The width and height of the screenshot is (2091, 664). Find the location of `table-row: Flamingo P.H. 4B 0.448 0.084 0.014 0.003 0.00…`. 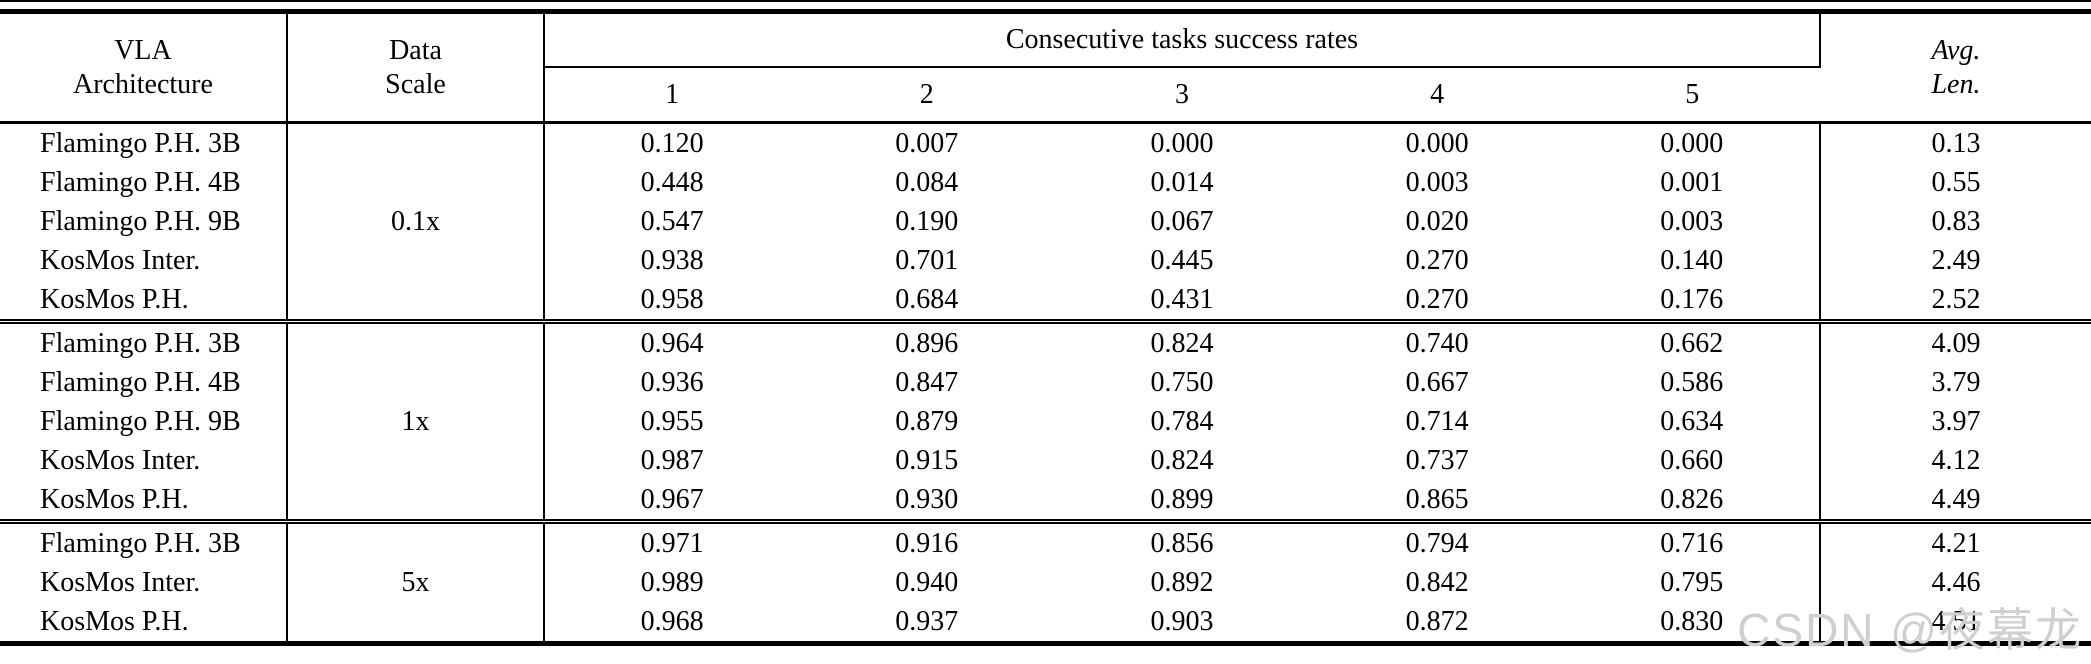

table-row: Flamingo P.H. 4B 0.448 0.084 0.014 0.003 0.00… is located at coordinates (1045, 182).